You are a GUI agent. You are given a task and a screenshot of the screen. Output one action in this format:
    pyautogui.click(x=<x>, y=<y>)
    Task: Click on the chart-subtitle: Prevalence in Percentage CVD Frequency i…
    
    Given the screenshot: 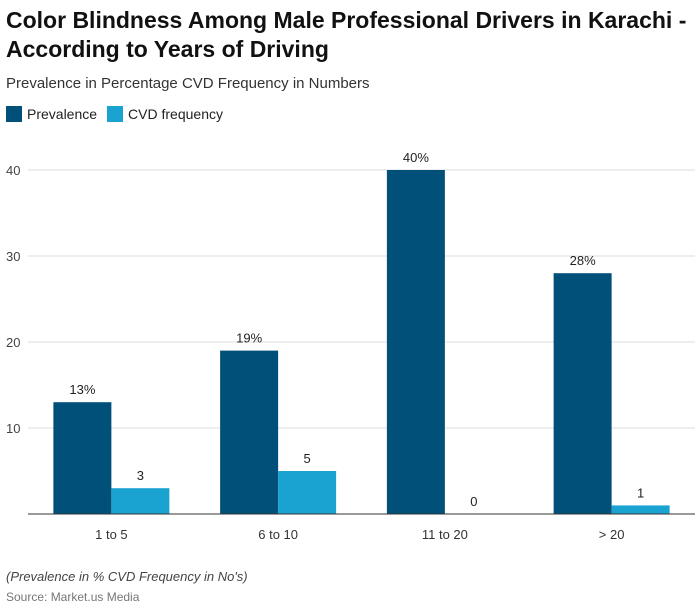 What is the action you would take?
    pyautogui.click(x=188, y=83)
    